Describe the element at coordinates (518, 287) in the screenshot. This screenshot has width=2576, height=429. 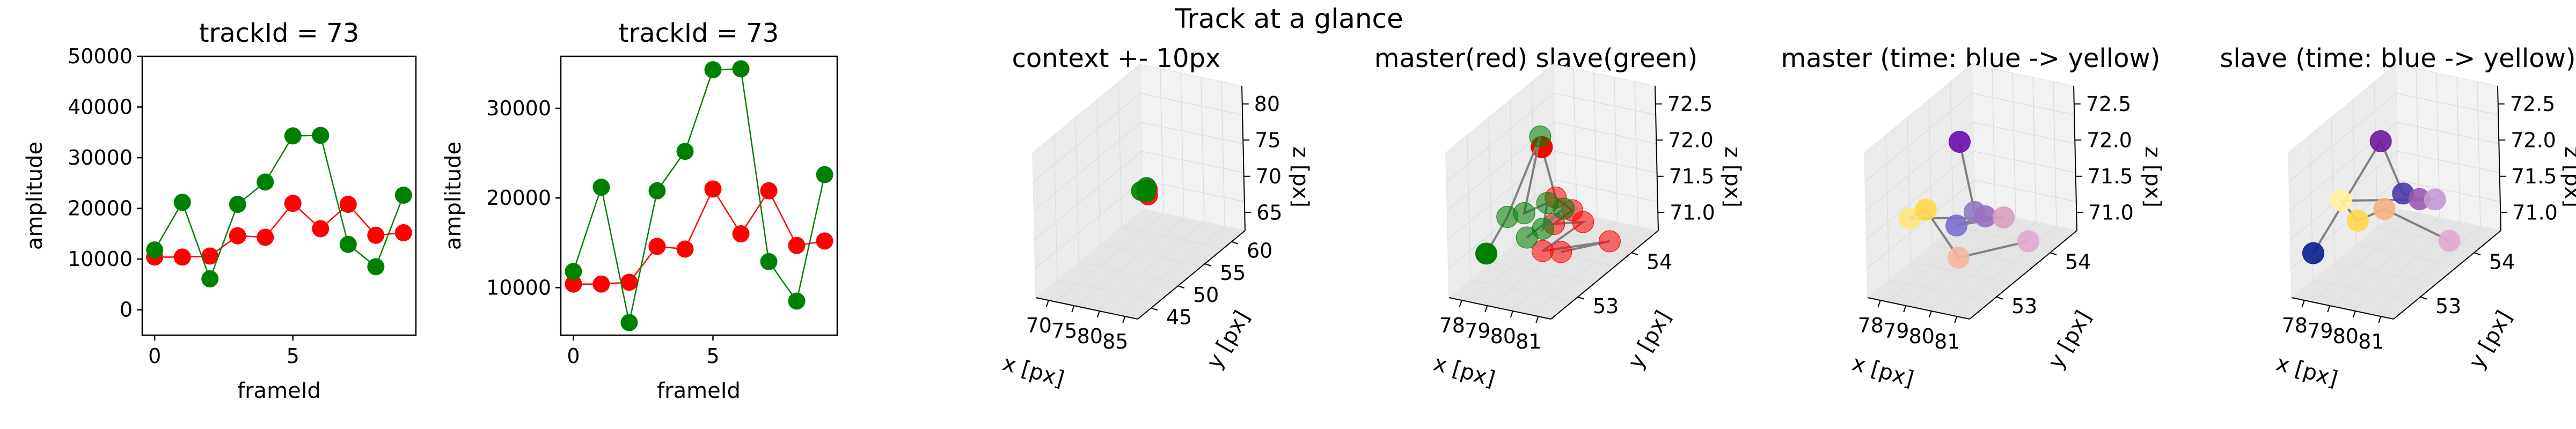
I see `y-tick-label: 10000` at that location.